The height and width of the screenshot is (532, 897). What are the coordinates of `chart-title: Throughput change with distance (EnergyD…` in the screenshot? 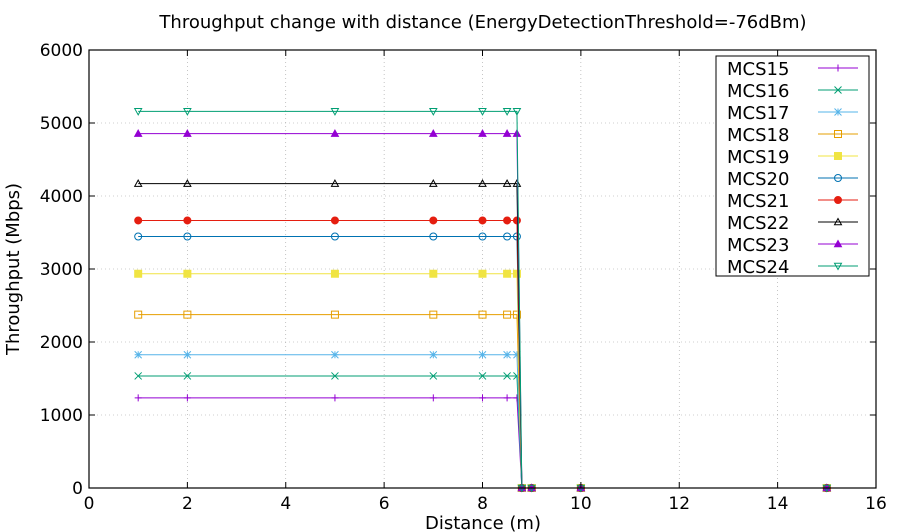 It's located at (482, 22).